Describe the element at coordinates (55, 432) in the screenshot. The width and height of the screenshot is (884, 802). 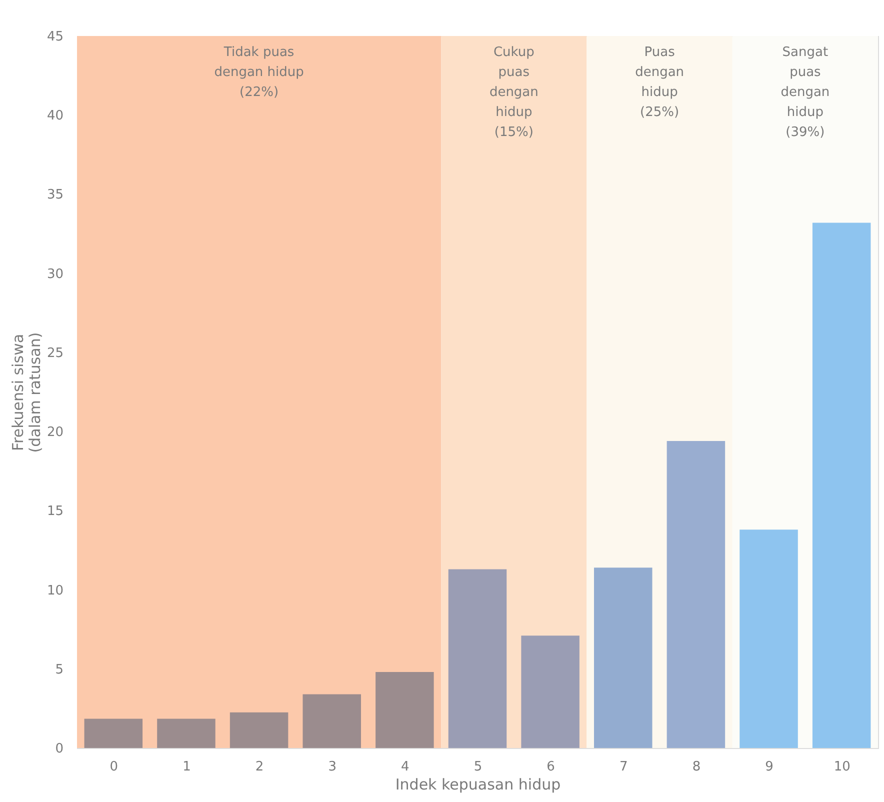
I see `y-tick-label: 20` at that location.